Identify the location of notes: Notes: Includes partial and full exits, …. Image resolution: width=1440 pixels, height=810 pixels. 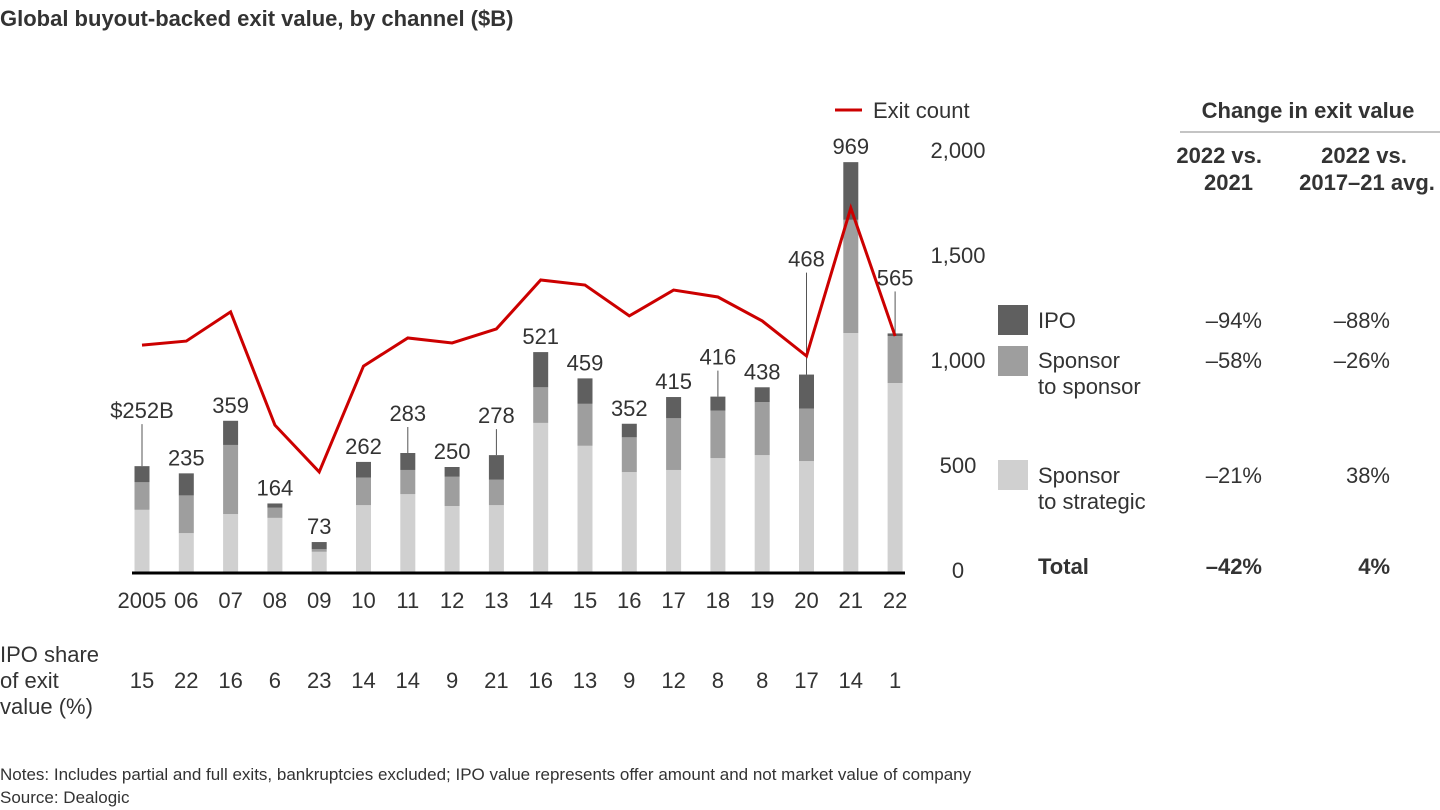
(486, 774).